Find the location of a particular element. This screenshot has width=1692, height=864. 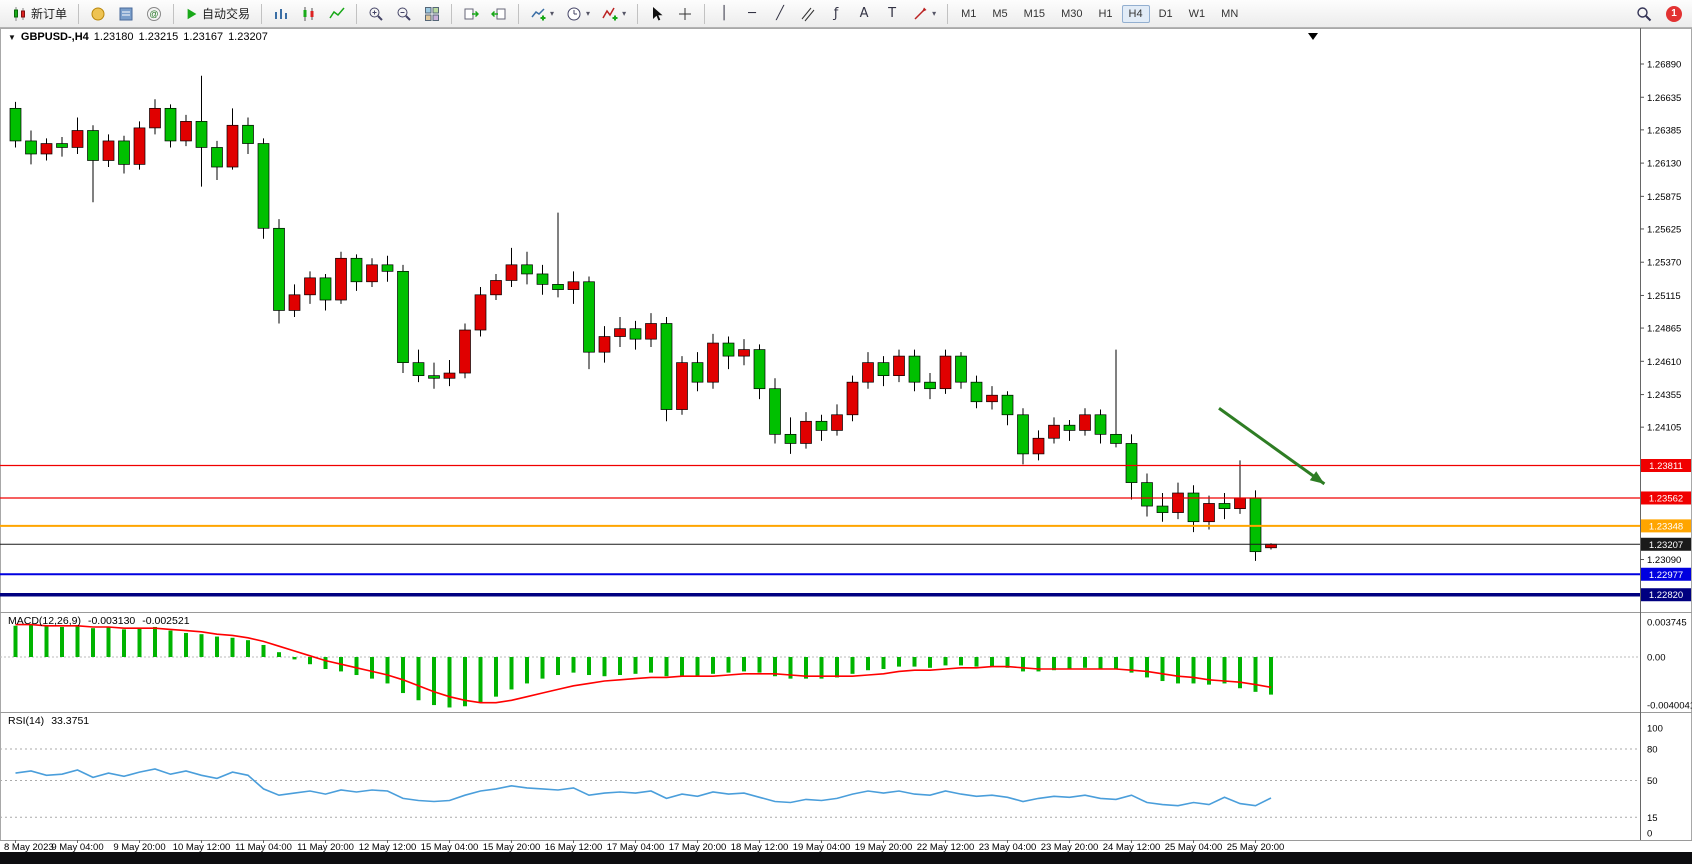

svg-text: 18 May 12:00 is located at coordinates (760, 847).